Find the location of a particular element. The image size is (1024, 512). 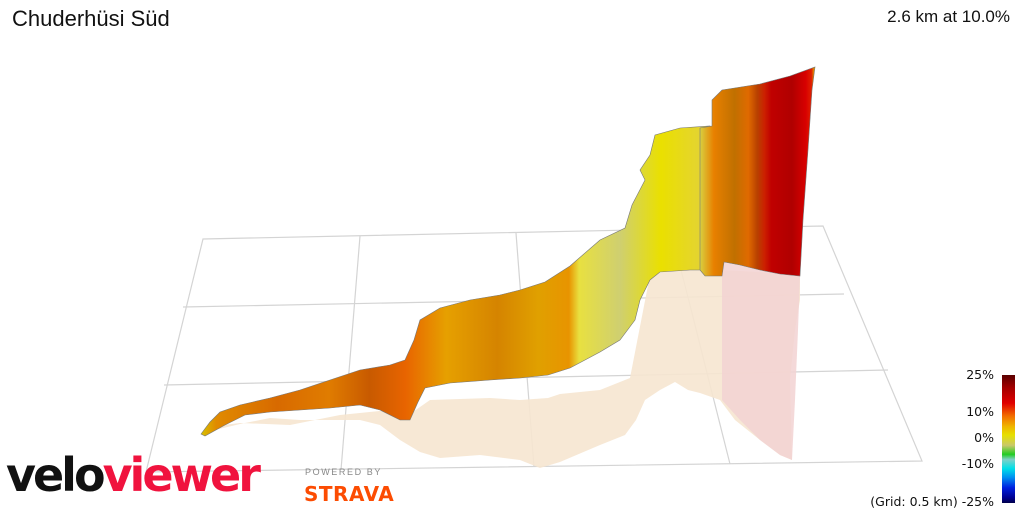

gradient-colorbar is located at coordinates (1008, 439).